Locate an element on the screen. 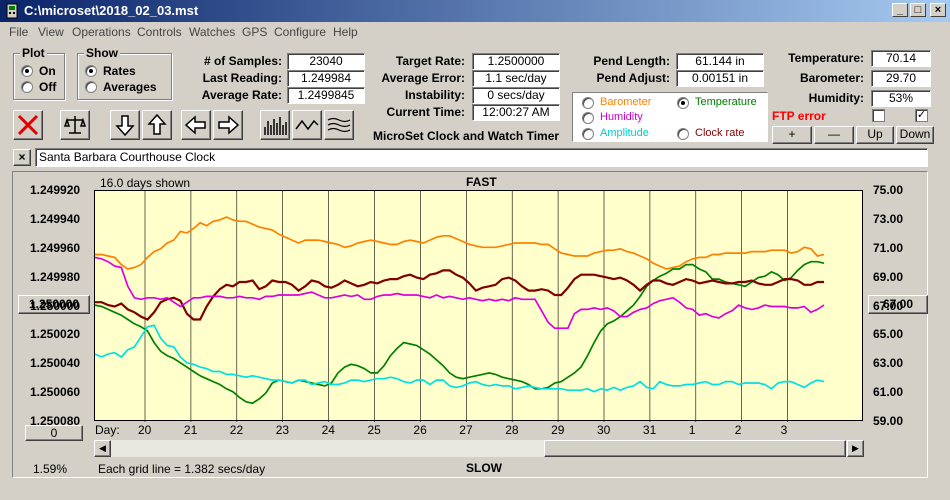 The image size is (950, 500). close-button: × is located at coordinates (938, 10).